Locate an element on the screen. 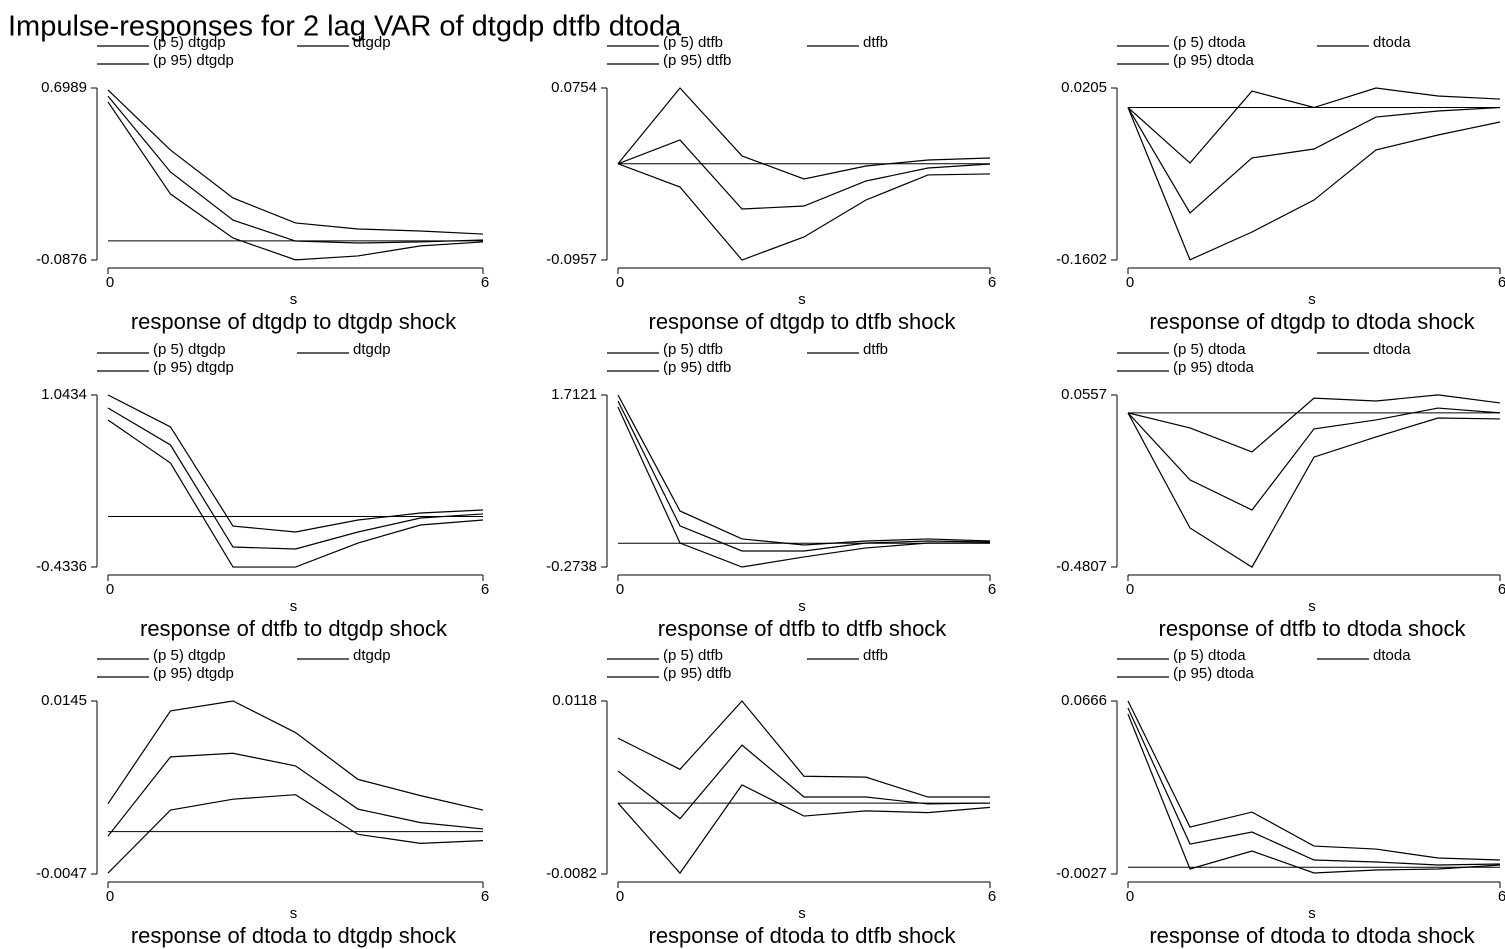  y-tick-label: -0.0047 is located at coordinates (61, 873).